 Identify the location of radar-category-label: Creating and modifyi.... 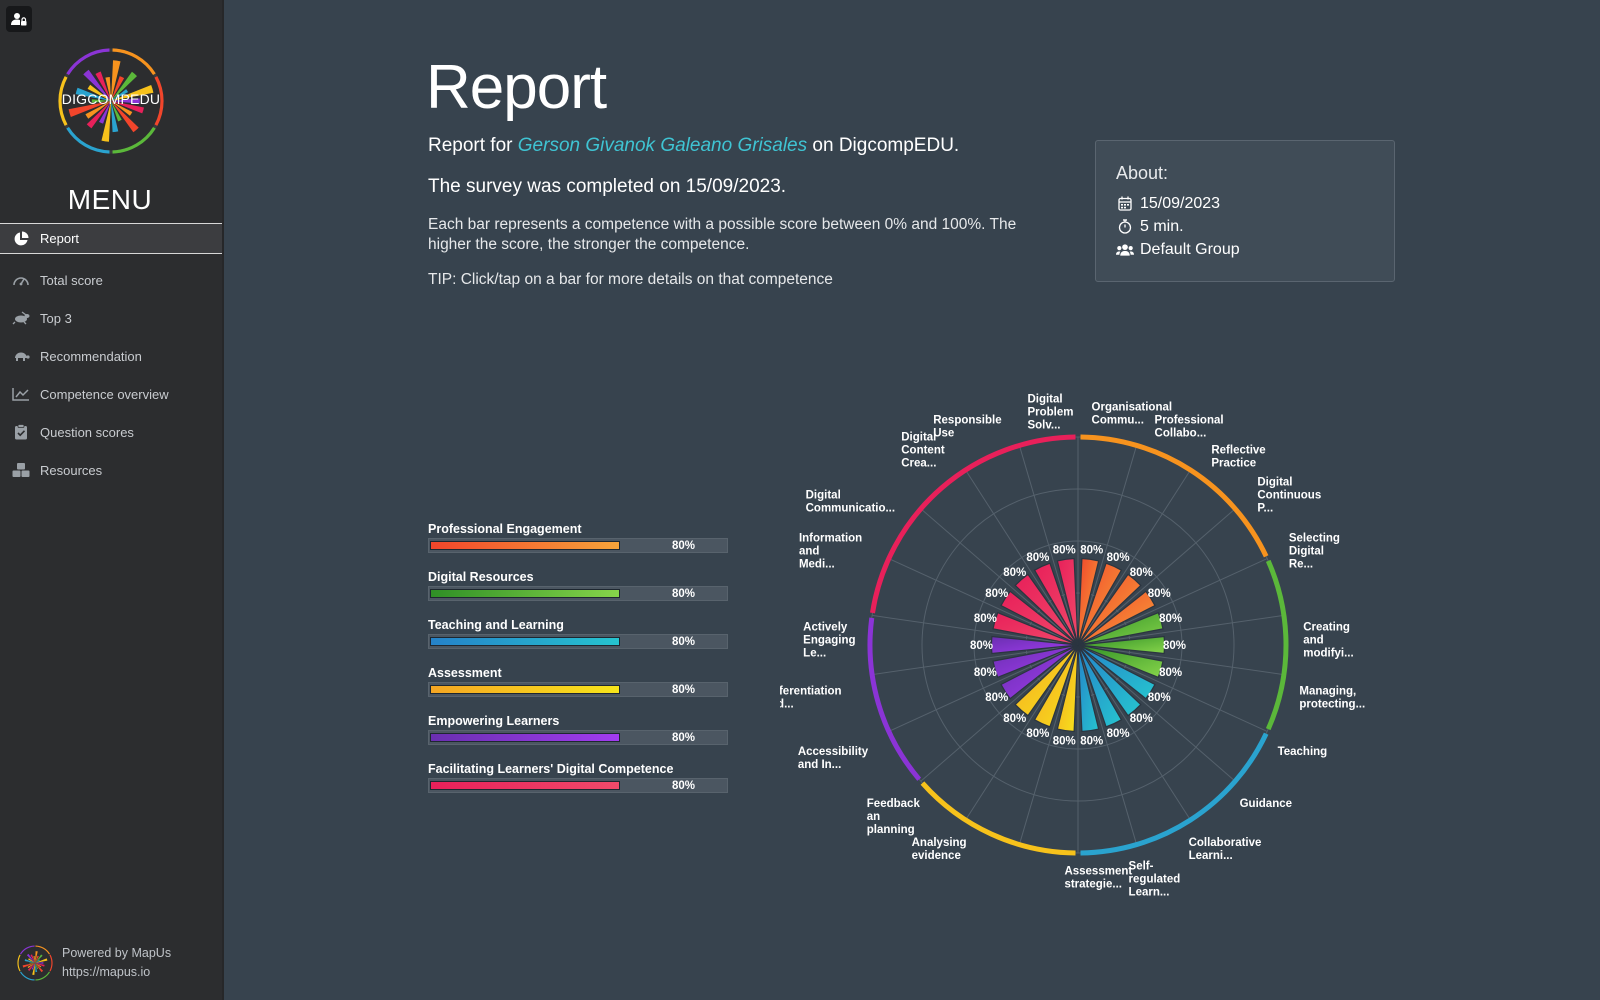
(1328, 640).